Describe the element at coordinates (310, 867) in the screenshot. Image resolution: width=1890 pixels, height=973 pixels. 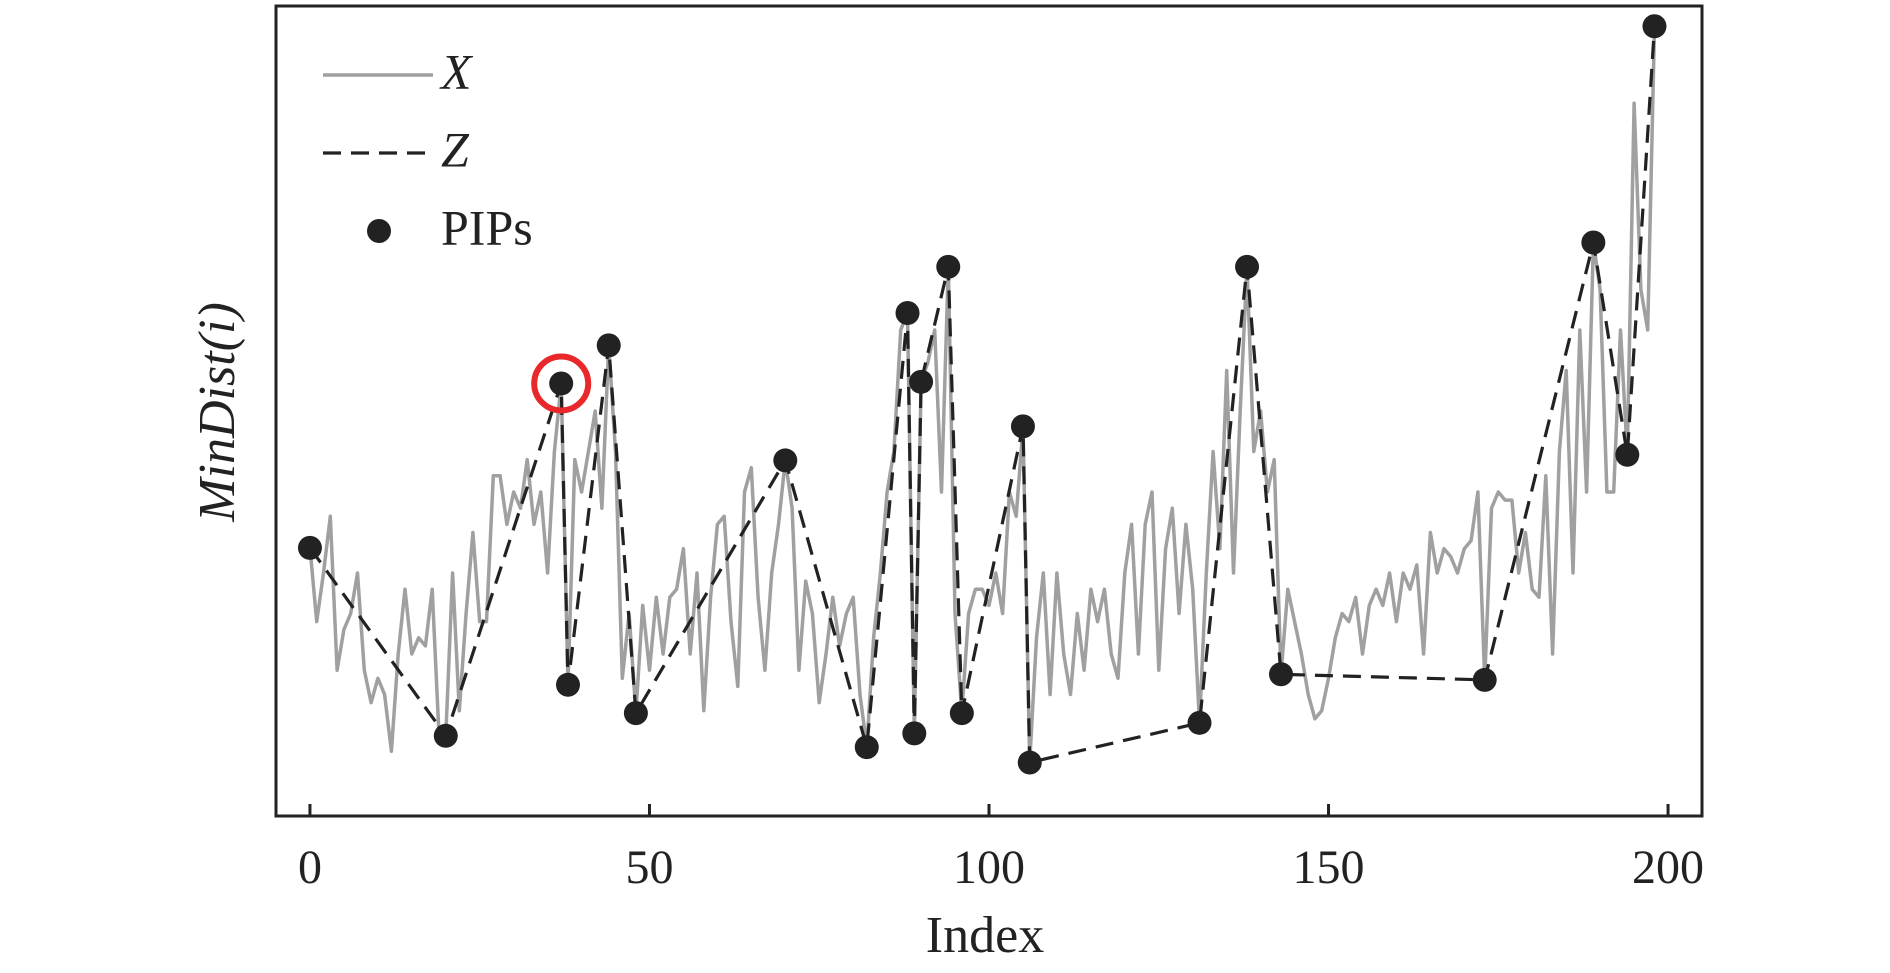
I see `x-tick-label: 0` at that location.